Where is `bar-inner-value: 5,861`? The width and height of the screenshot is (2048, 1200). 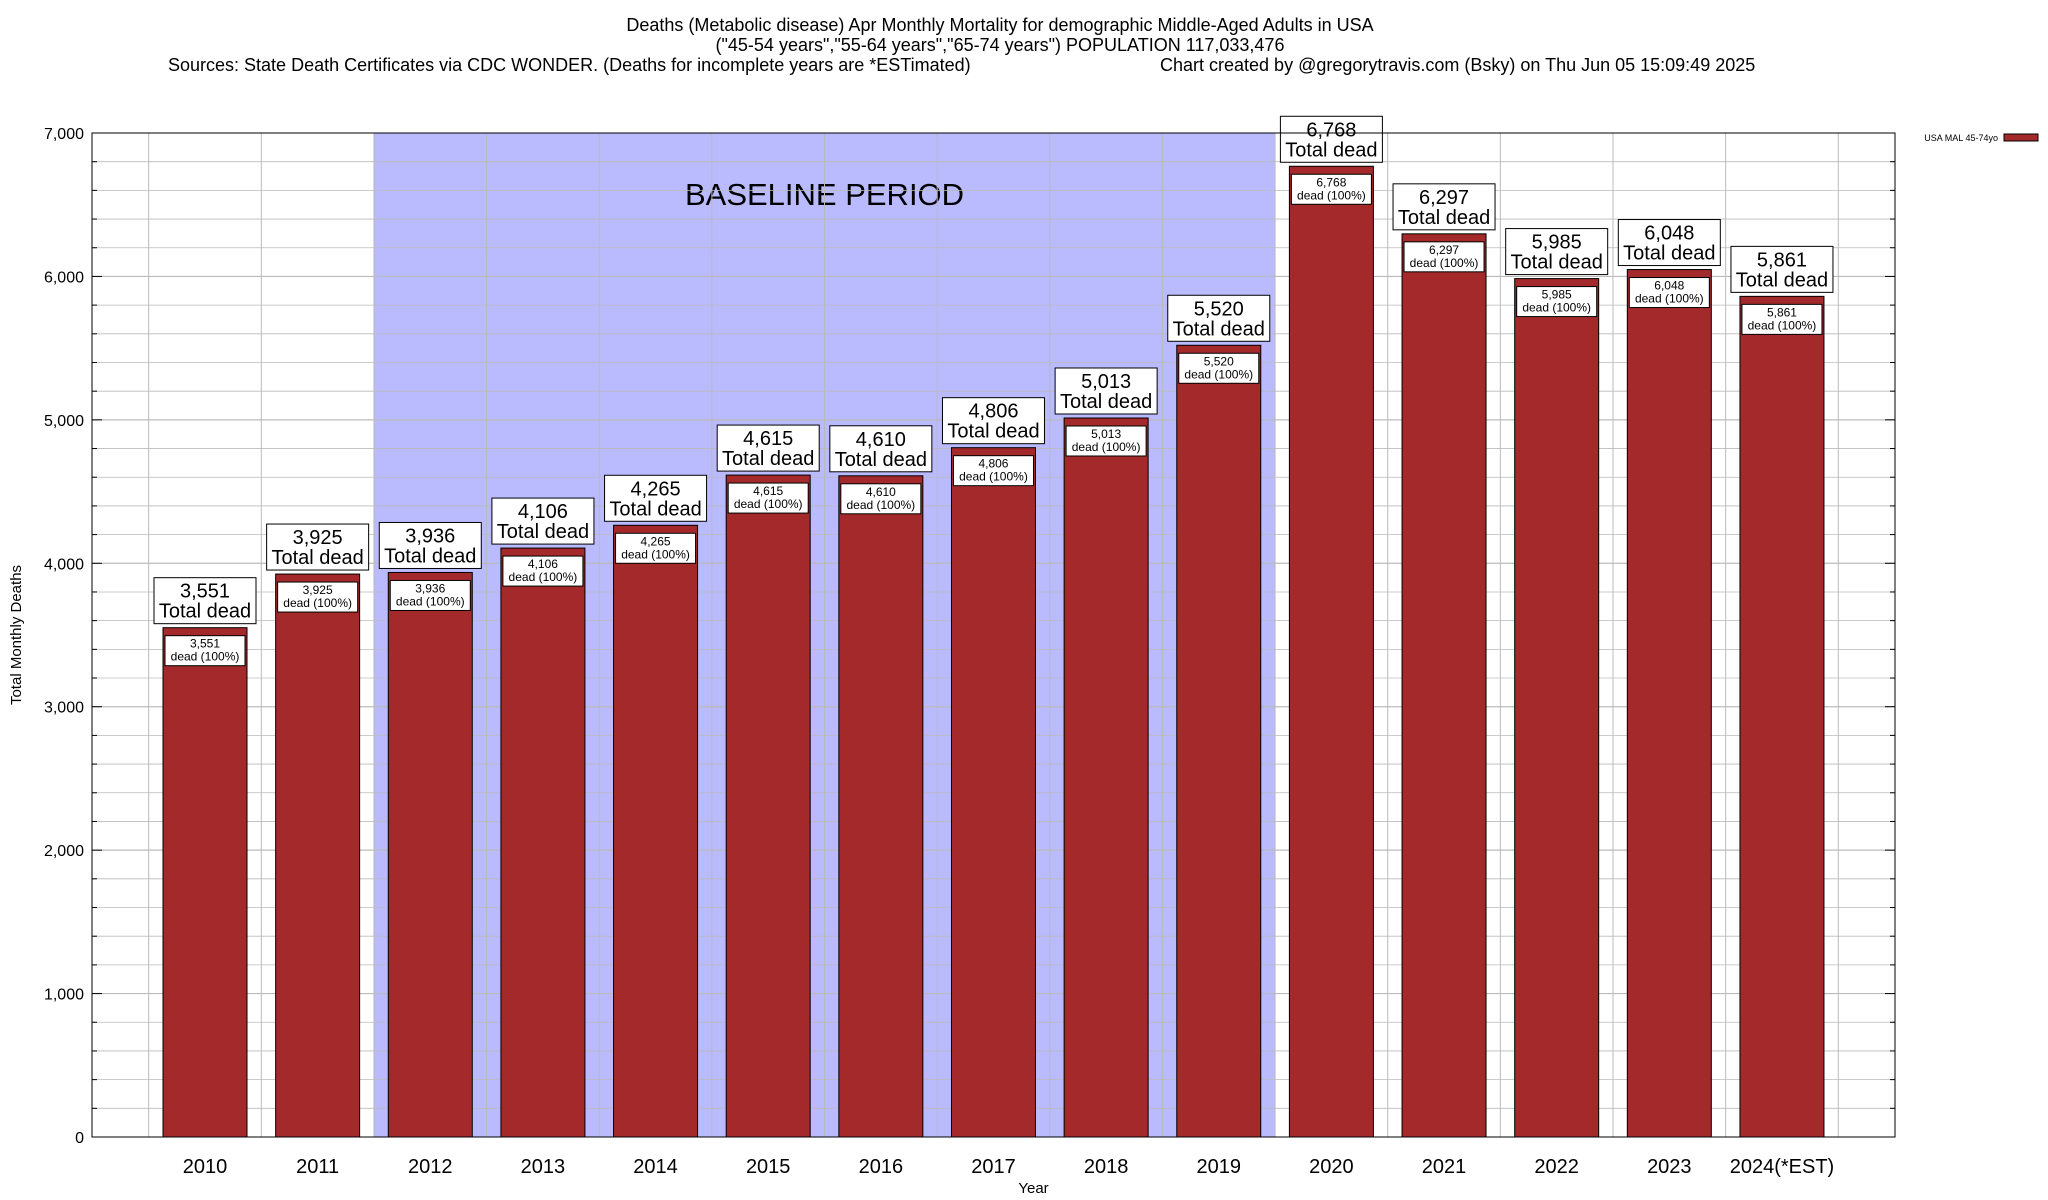 bar-inner-value: 5,861 is located at coordinates (1782, 312).